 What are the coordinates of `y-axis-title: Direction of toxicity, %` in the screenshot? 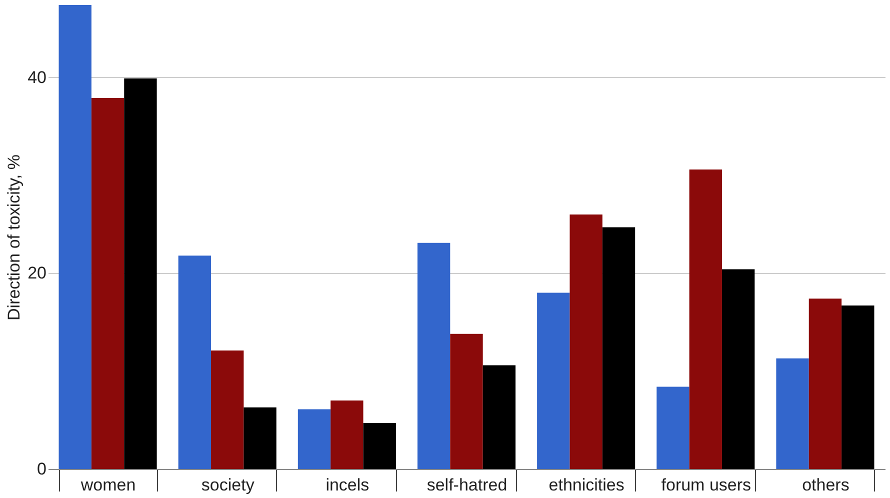 It's located at (14, 237).